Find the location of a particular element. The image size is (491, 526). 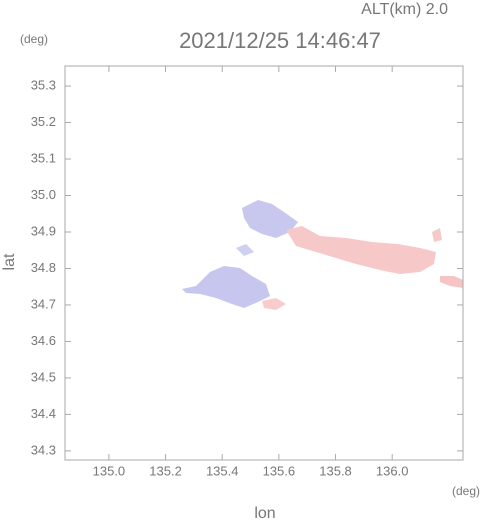

y-unit: (deg) is located at coordinates (34, 39).